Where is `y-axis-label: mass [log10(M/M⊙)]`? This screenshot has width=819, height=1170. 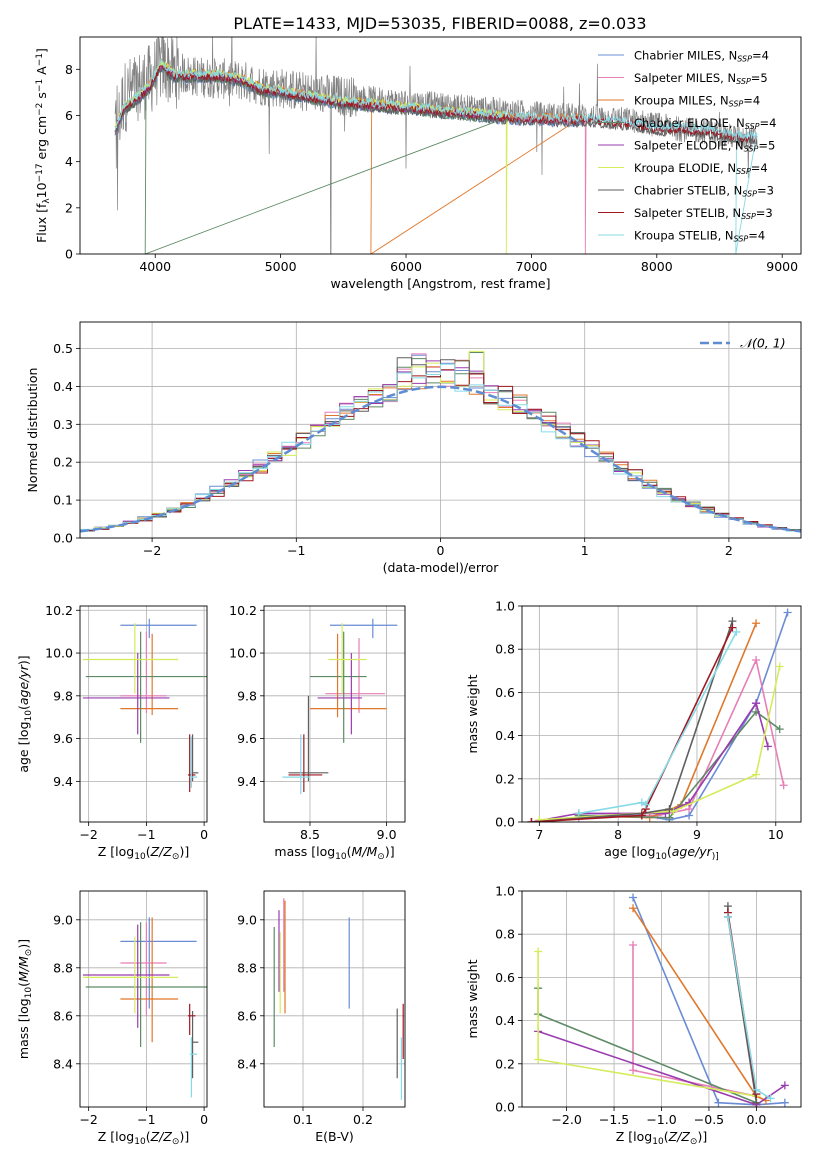
y-axis-label: mass [log10(M/M⊙)] is located at coordinates (25, 999).